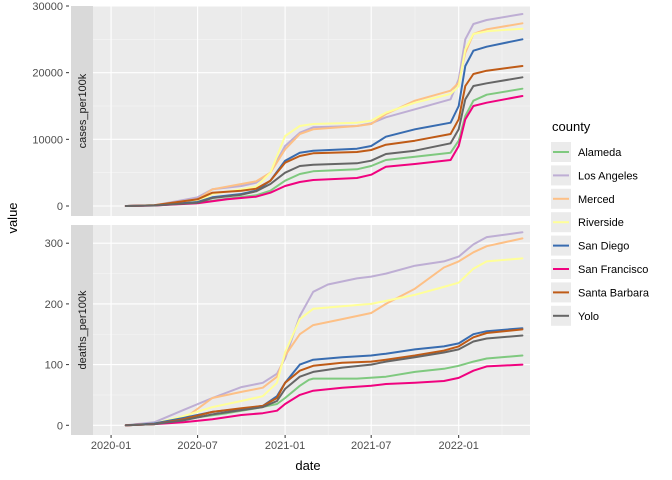 Image resolution: width=672 pixels, height=480 pixels. I want to click on legend-item-alameda: Alameda, so click(586, 152).